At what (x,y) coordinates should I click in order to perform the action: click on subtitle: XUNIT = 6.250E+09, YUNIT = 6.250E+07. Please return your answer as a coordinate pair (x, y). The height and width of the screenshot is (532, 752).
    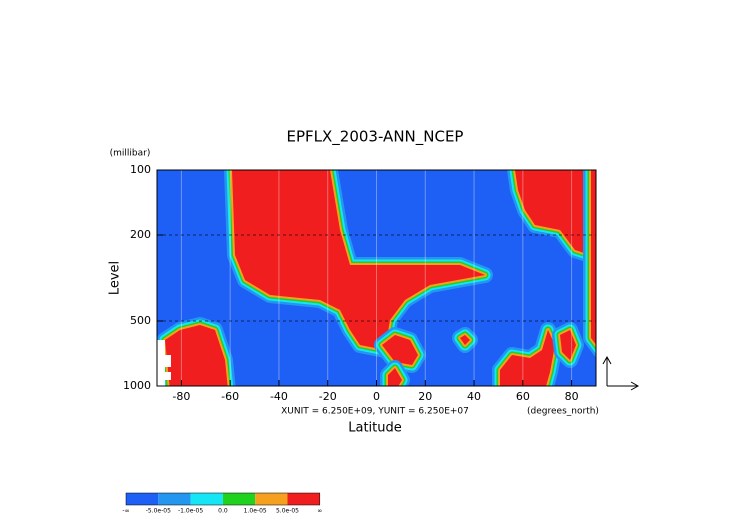
    Looking at the image, I should click on (375, 412).